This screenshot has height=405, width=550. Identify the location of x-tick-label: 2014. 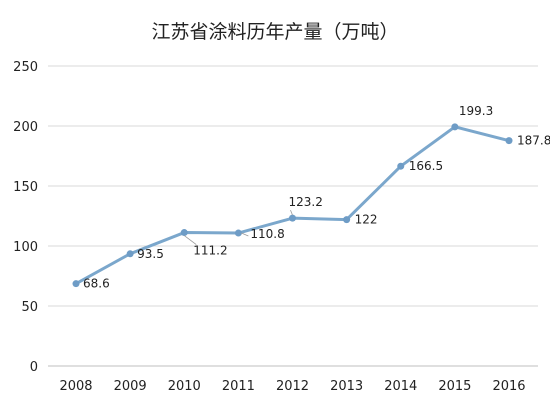
(400, 386).